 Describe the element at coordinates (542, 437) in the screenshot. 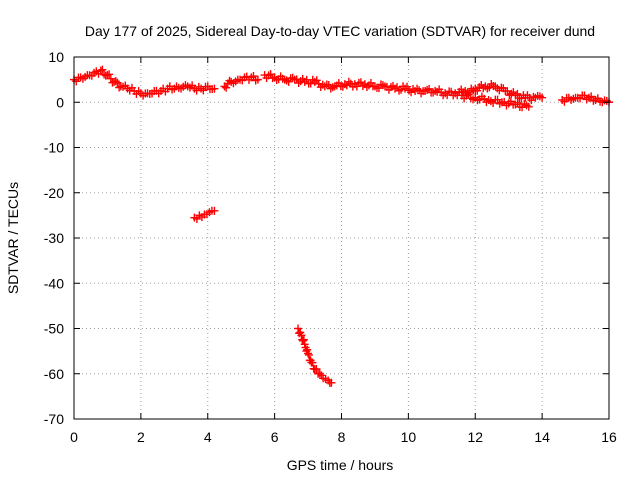

I see `x-tick-label: 14` at that location.